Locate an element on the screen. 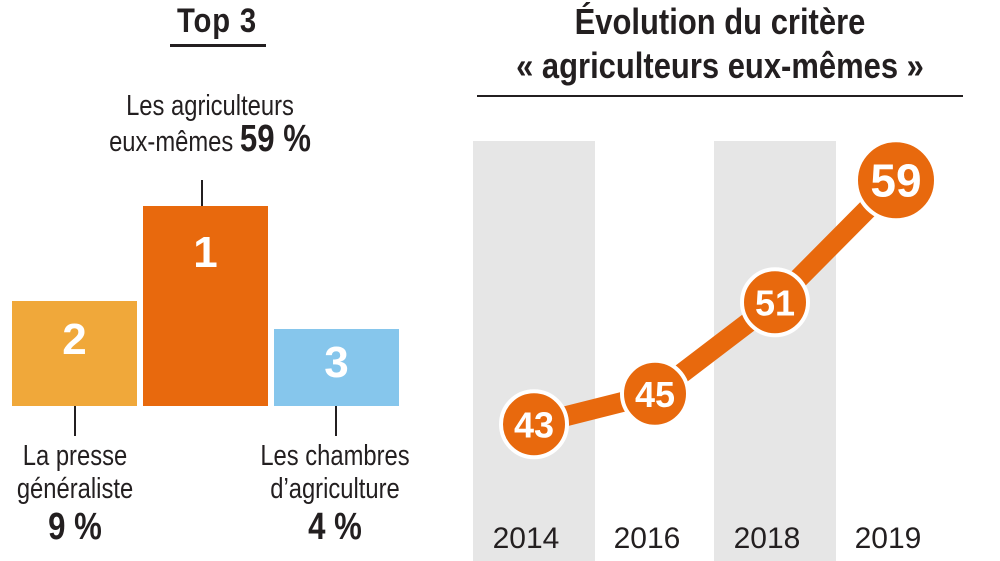 The width and height of the screenshot is (1000, 561). data-label: 59 is located at coordinates (895, 180).